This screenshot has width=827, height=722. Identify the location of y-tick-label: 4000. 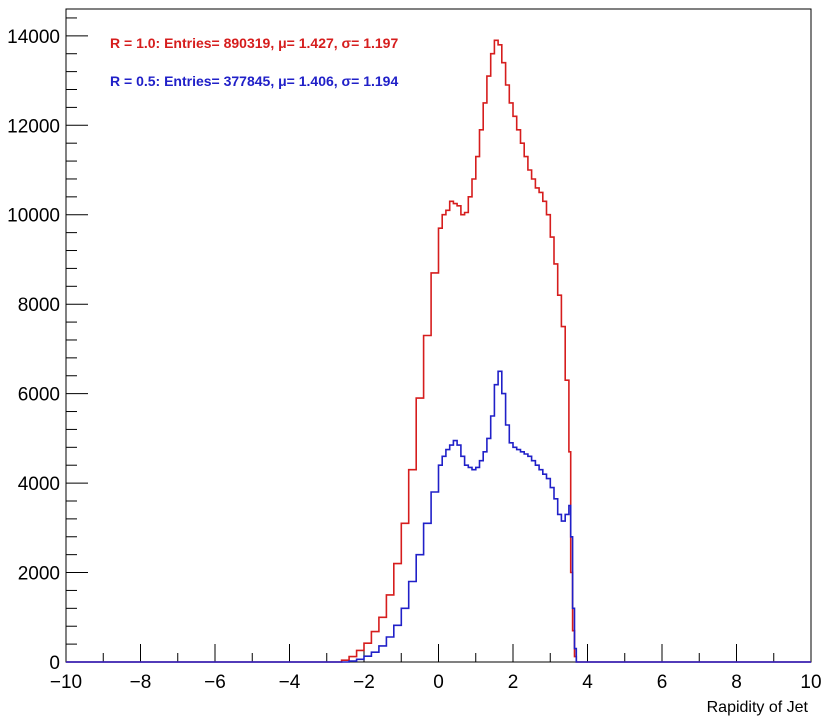
(39, 484).